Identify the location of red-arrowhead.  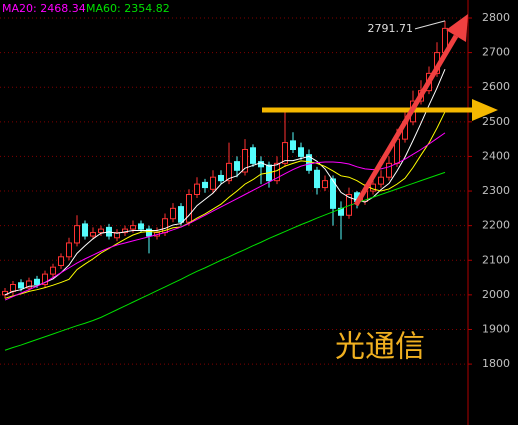
(457, 28).